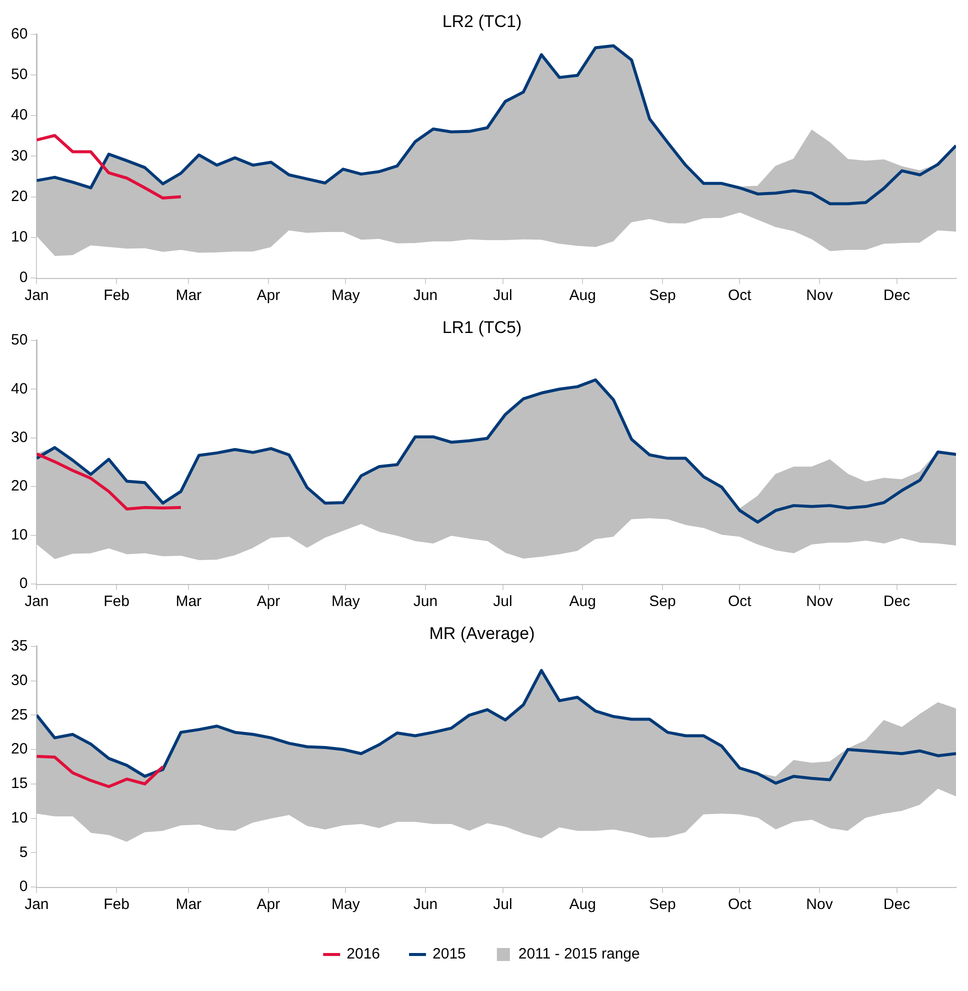  Describe the element at coordinates (482, 633) in the screenshot. I see `chart-title: MR (Average)` at that location.